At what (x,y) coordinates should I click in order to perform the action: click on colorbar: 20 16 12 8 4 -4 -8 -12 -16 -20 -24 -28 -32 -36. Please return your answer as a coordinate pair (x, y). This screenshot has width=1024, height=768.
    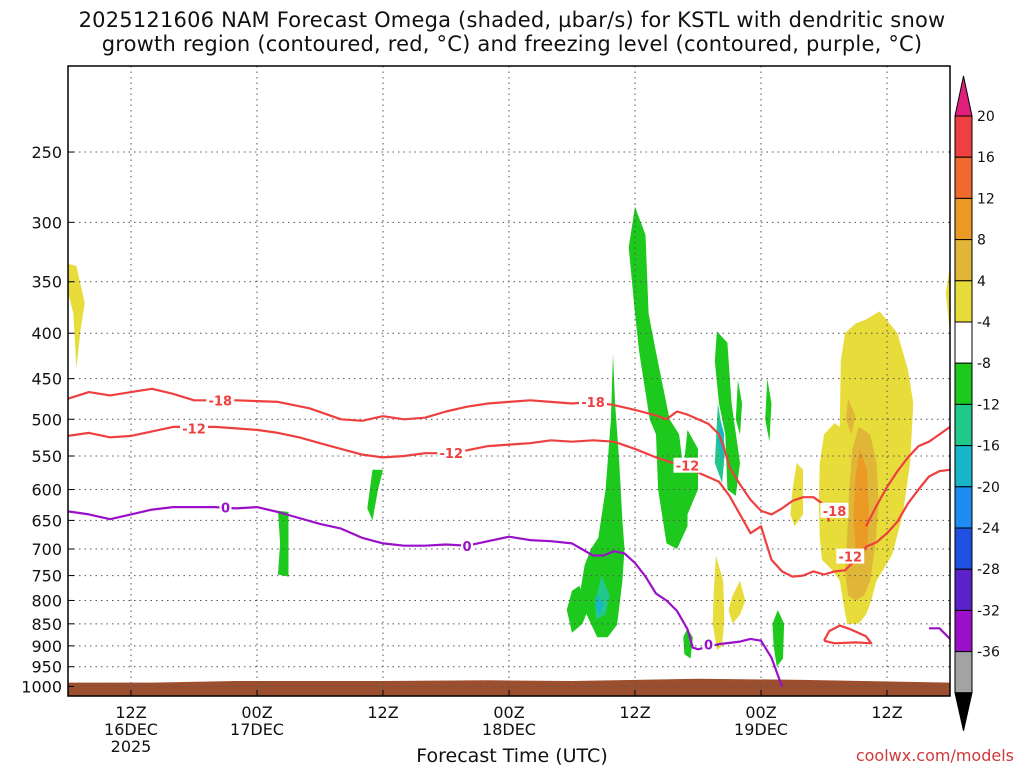
    Looking at the image, I should click on (977, 403).